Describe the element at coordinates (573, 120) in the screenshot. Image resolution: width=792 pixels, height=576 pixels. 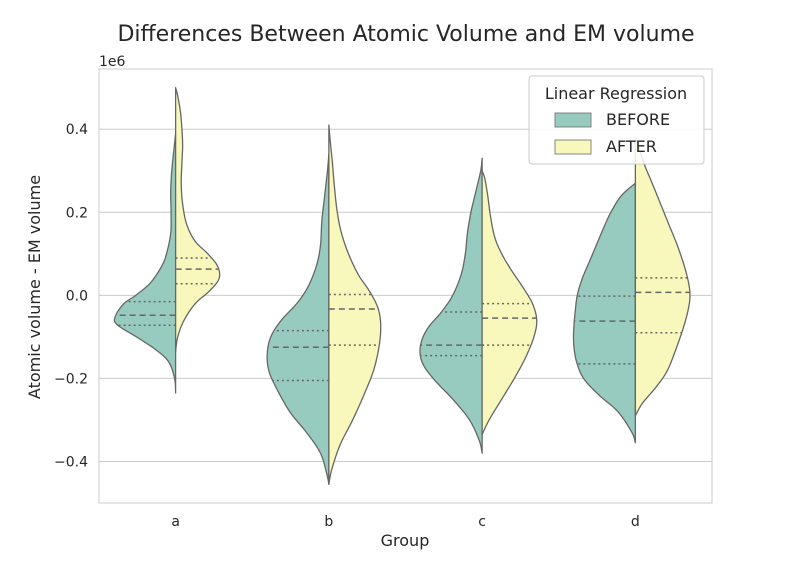
I see `legend-swatch-before` at that location.